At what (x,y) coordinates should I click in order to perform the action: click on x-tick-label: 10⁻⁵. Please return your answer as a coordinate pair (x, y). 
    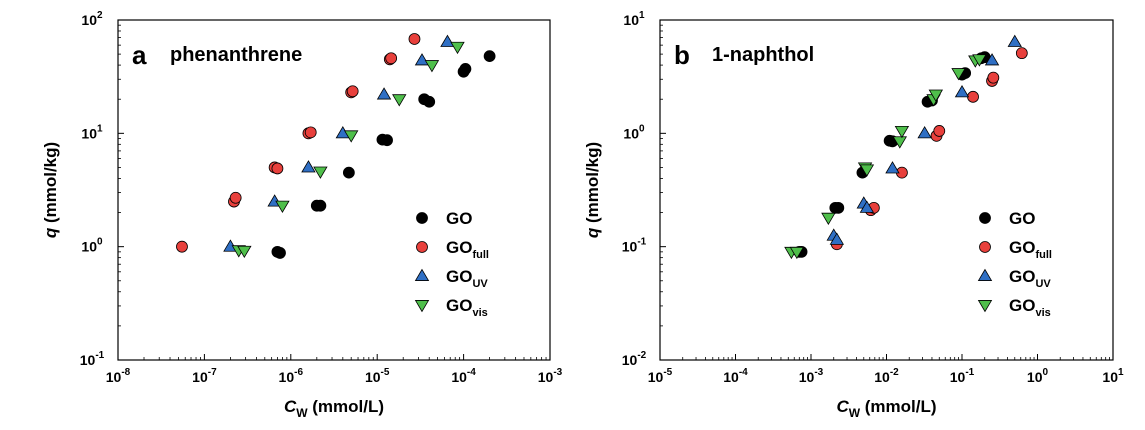
    Looking at the image, I should click on (377, 376).